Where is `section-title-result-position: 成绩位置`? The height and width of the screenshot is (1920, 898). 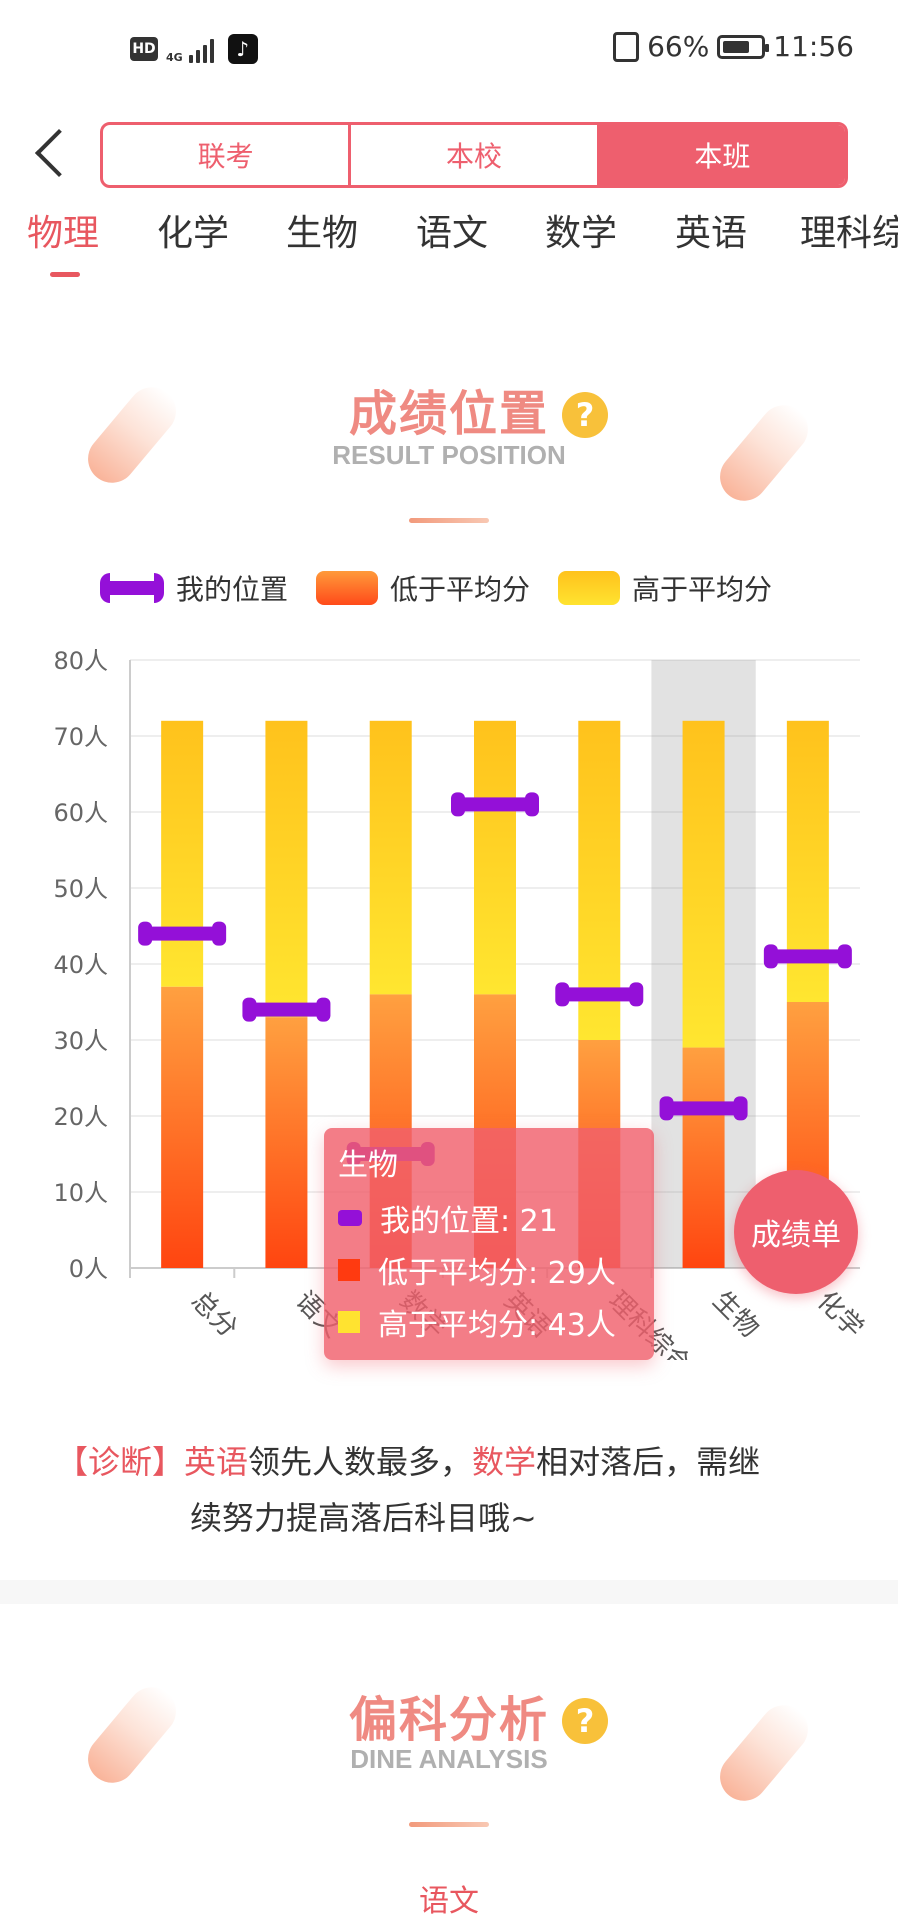 section-title-result-position: 成绩位置 is located at coordinates (448, 414).